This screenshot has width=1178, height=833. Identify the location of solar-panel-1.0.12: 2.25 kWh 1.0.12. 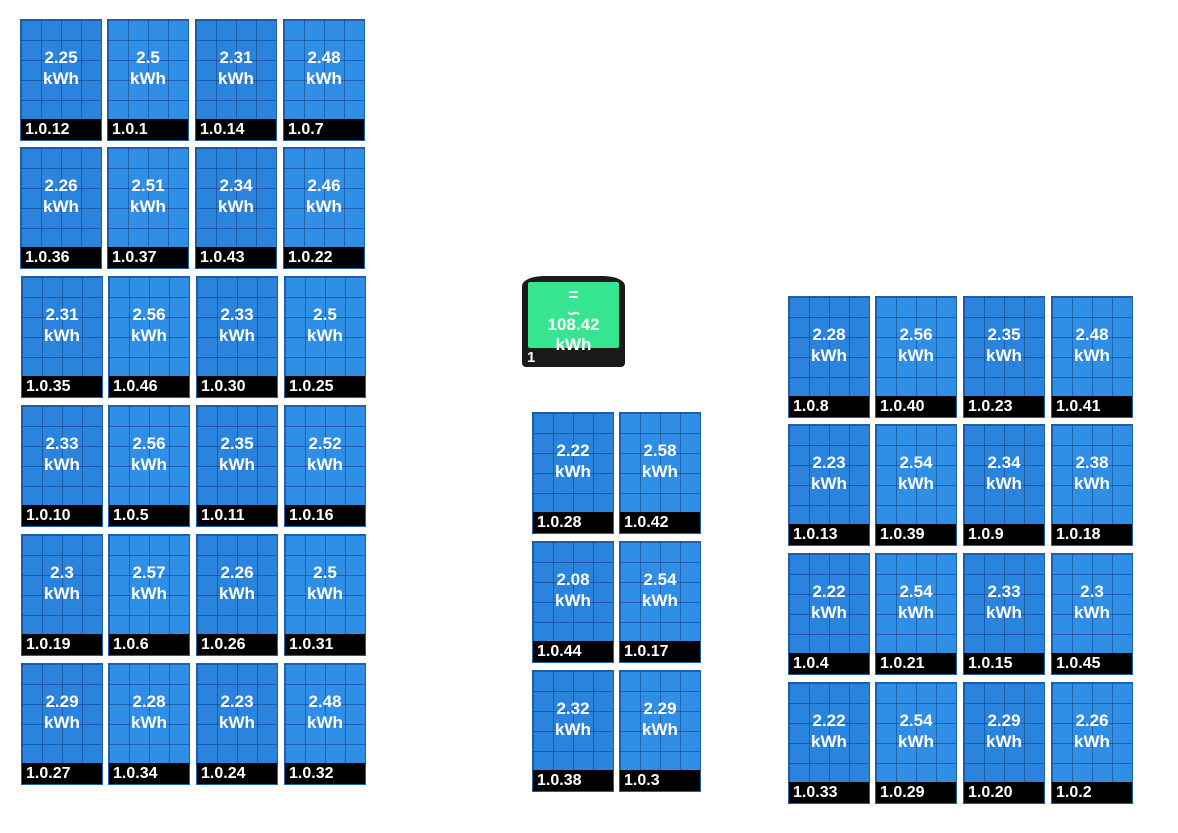
(61, 80).